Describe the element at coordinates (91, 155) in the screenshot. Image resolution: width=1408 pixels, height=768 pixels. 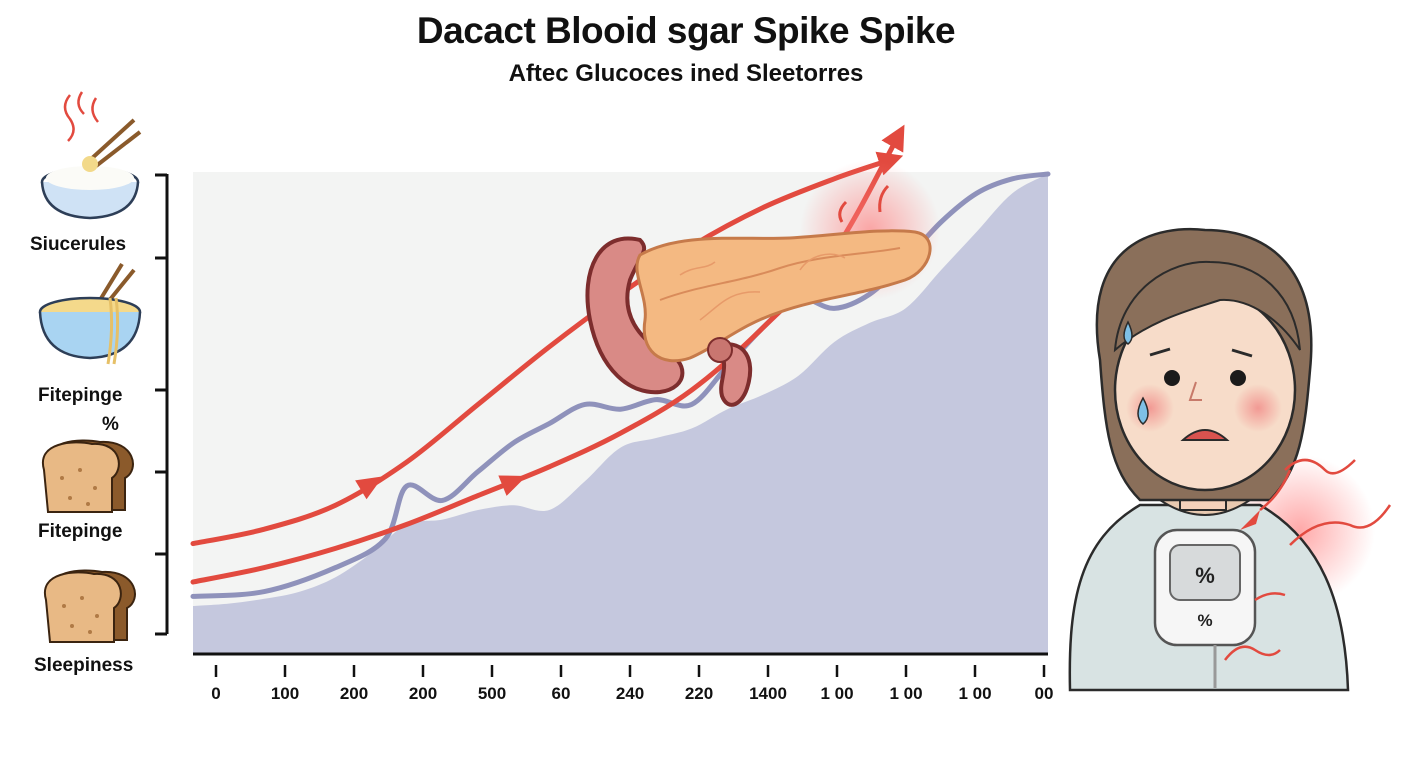
I see `rice-bowl-icon` at that location.